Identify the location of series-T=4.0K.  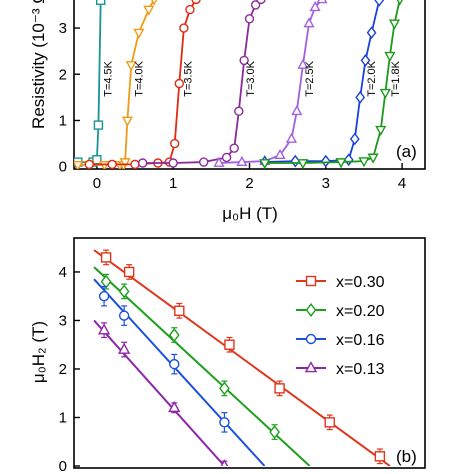
(116, 84).